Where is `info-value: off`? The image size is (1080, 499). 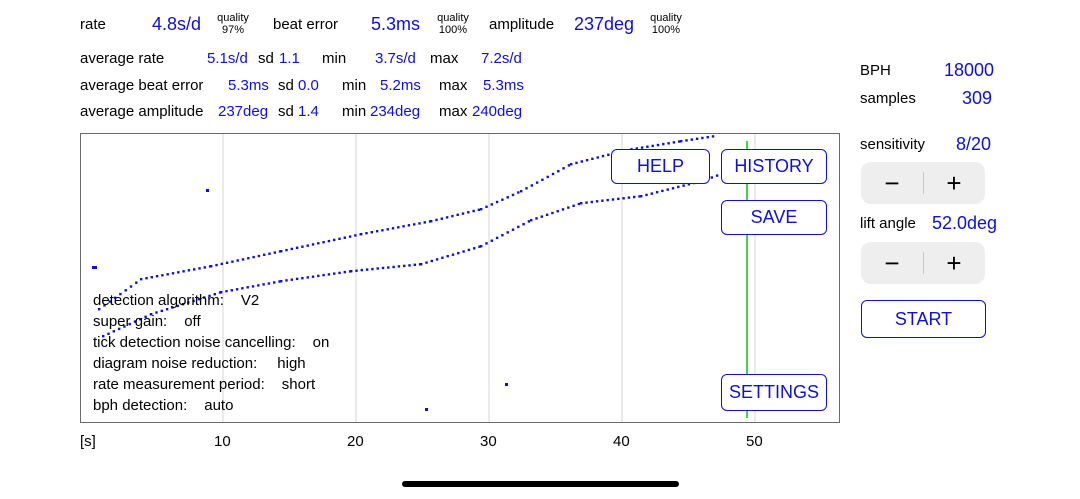
info-value: off is located at coordinates (192, 321).